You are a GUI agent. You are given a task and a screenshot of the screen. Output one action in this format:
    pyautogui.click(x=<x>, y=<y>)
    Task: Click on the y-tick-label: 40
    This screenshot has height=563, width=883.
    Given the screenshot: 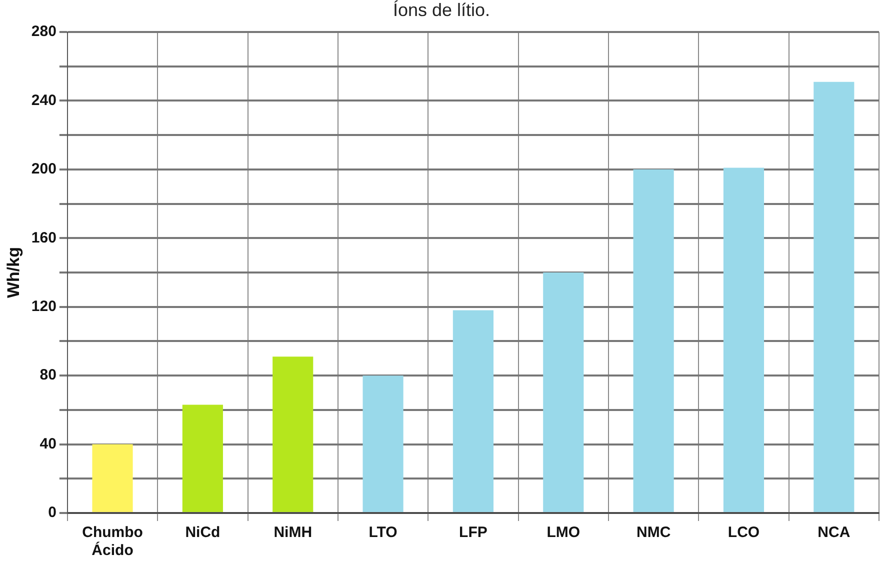 What is the action you would take?
    pyautogui.click(x=48, y=443)
    